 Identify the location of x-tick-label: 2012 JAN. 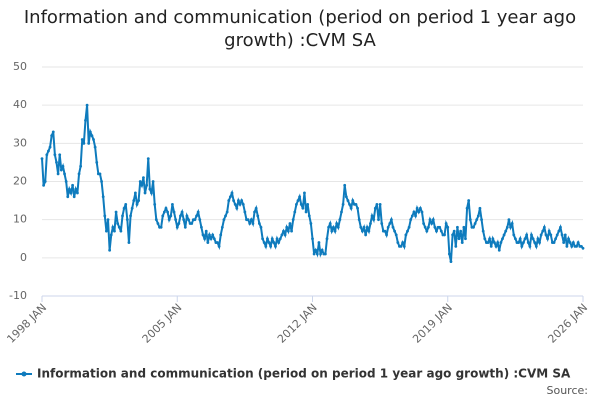
(297, 323).